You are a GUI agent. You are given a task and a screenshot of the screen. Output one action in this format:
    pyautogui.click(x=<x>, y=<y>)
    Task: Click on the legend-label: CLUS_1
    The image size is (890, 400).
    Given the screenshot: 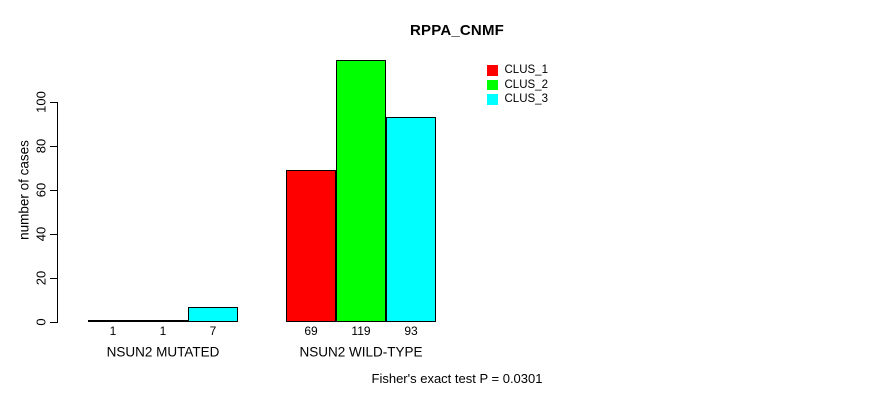 What is the action you would take?
    pyautogui.click(x=526, y=70)
    